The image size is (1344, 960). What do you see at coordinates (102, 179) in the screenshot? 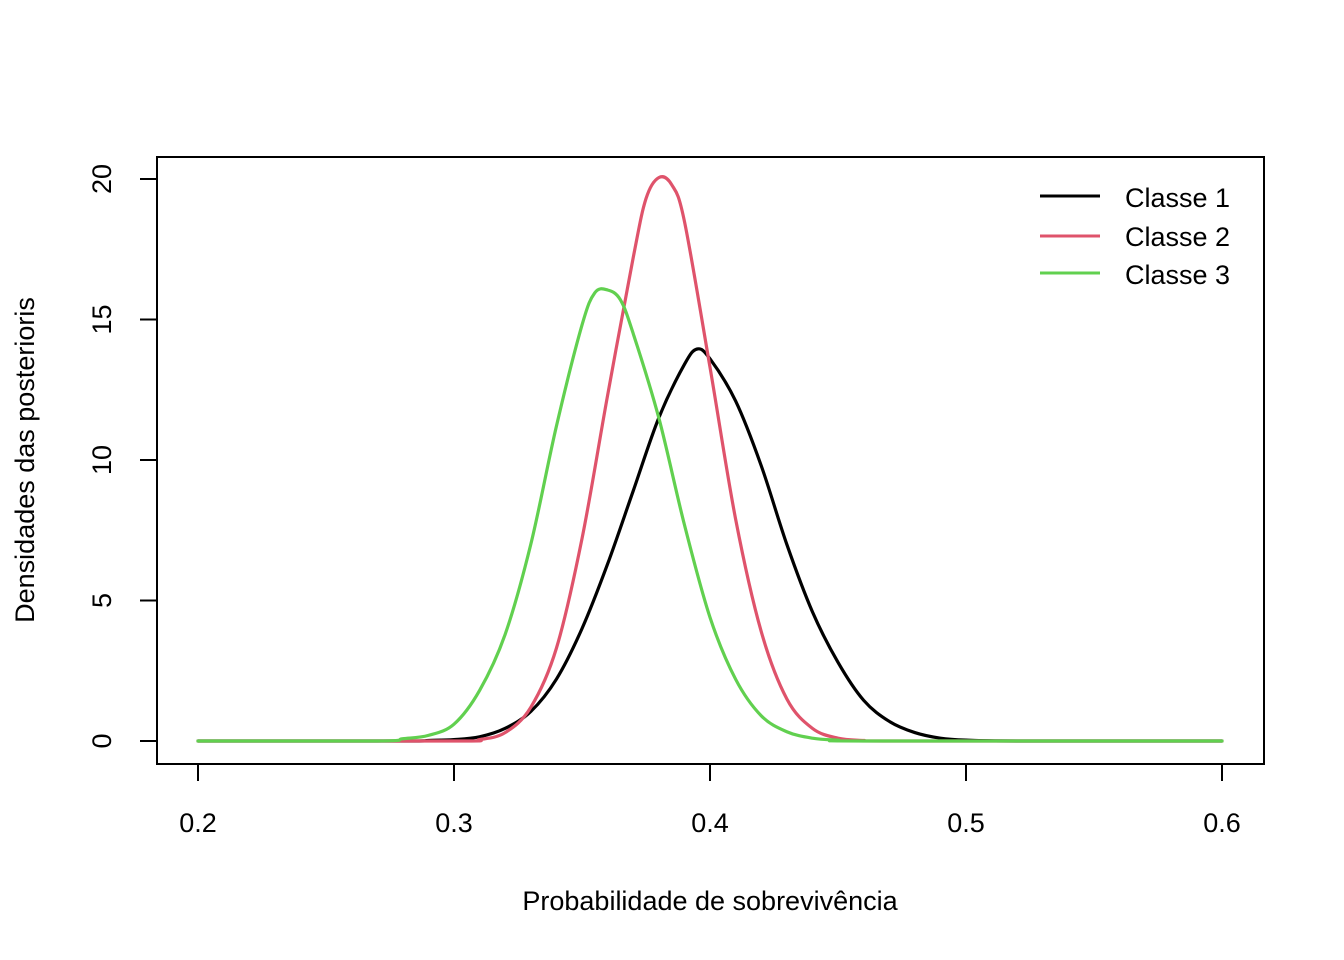
I see `y-tick-label: 20` at bounding box center [102, 179].